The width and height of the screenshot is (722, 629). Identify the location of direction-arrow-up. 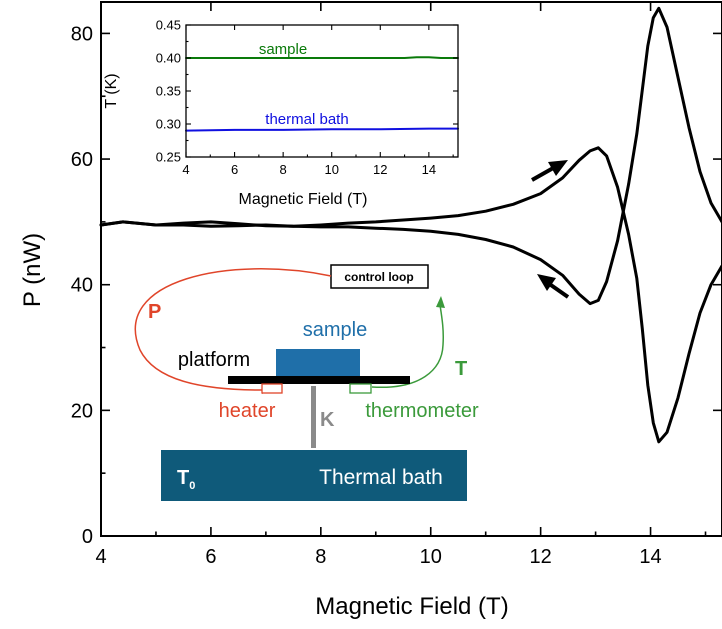
(549, 171).